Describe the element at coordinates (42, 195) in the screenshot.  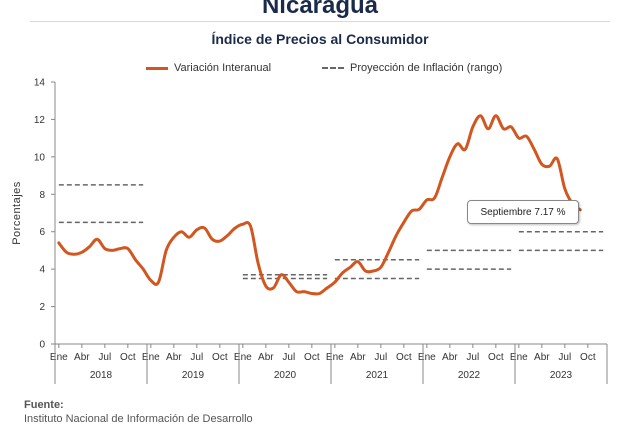
I see `y-tick-label: 8` at that location.